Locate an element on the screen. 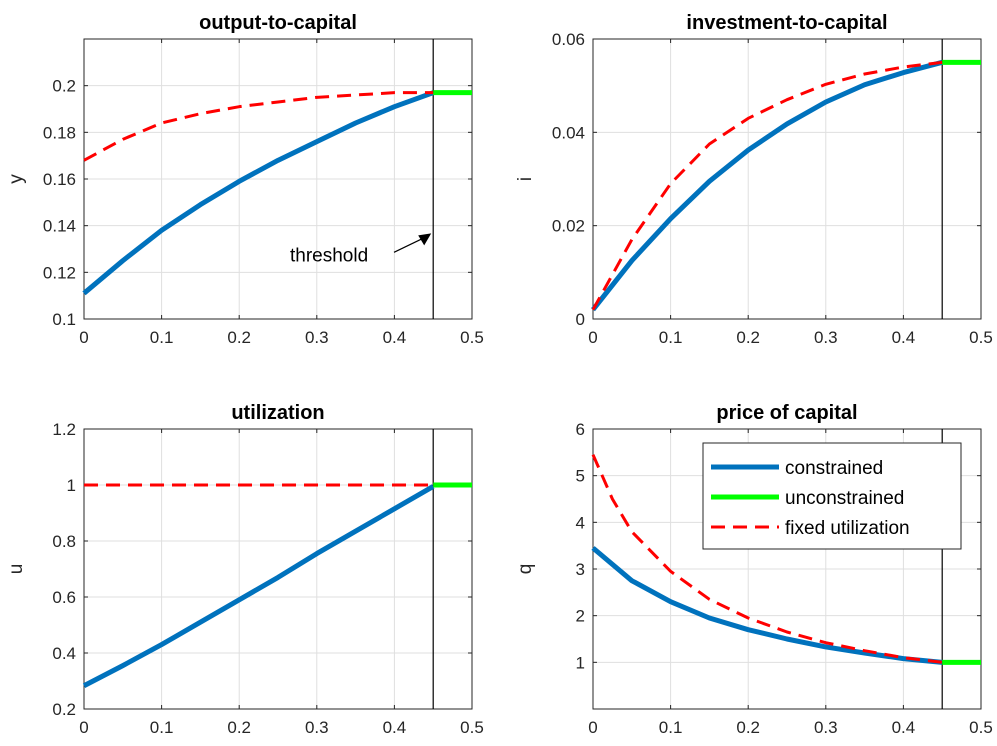 This screenshot has height=746, width=997. legend-label-fixed-utilization: fixed utilization is located at coordinates (847, 528).